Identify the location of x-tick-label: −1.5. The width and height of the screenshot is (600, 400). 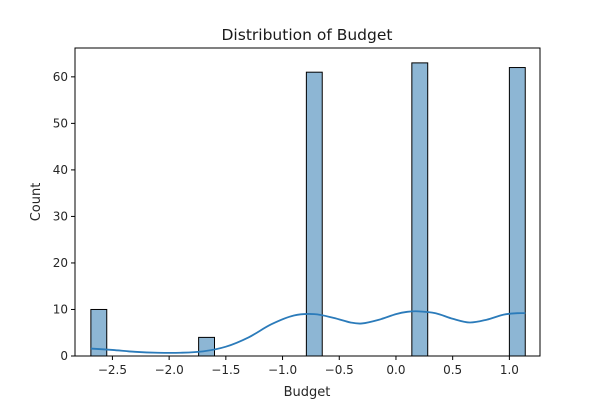
(225, 370).